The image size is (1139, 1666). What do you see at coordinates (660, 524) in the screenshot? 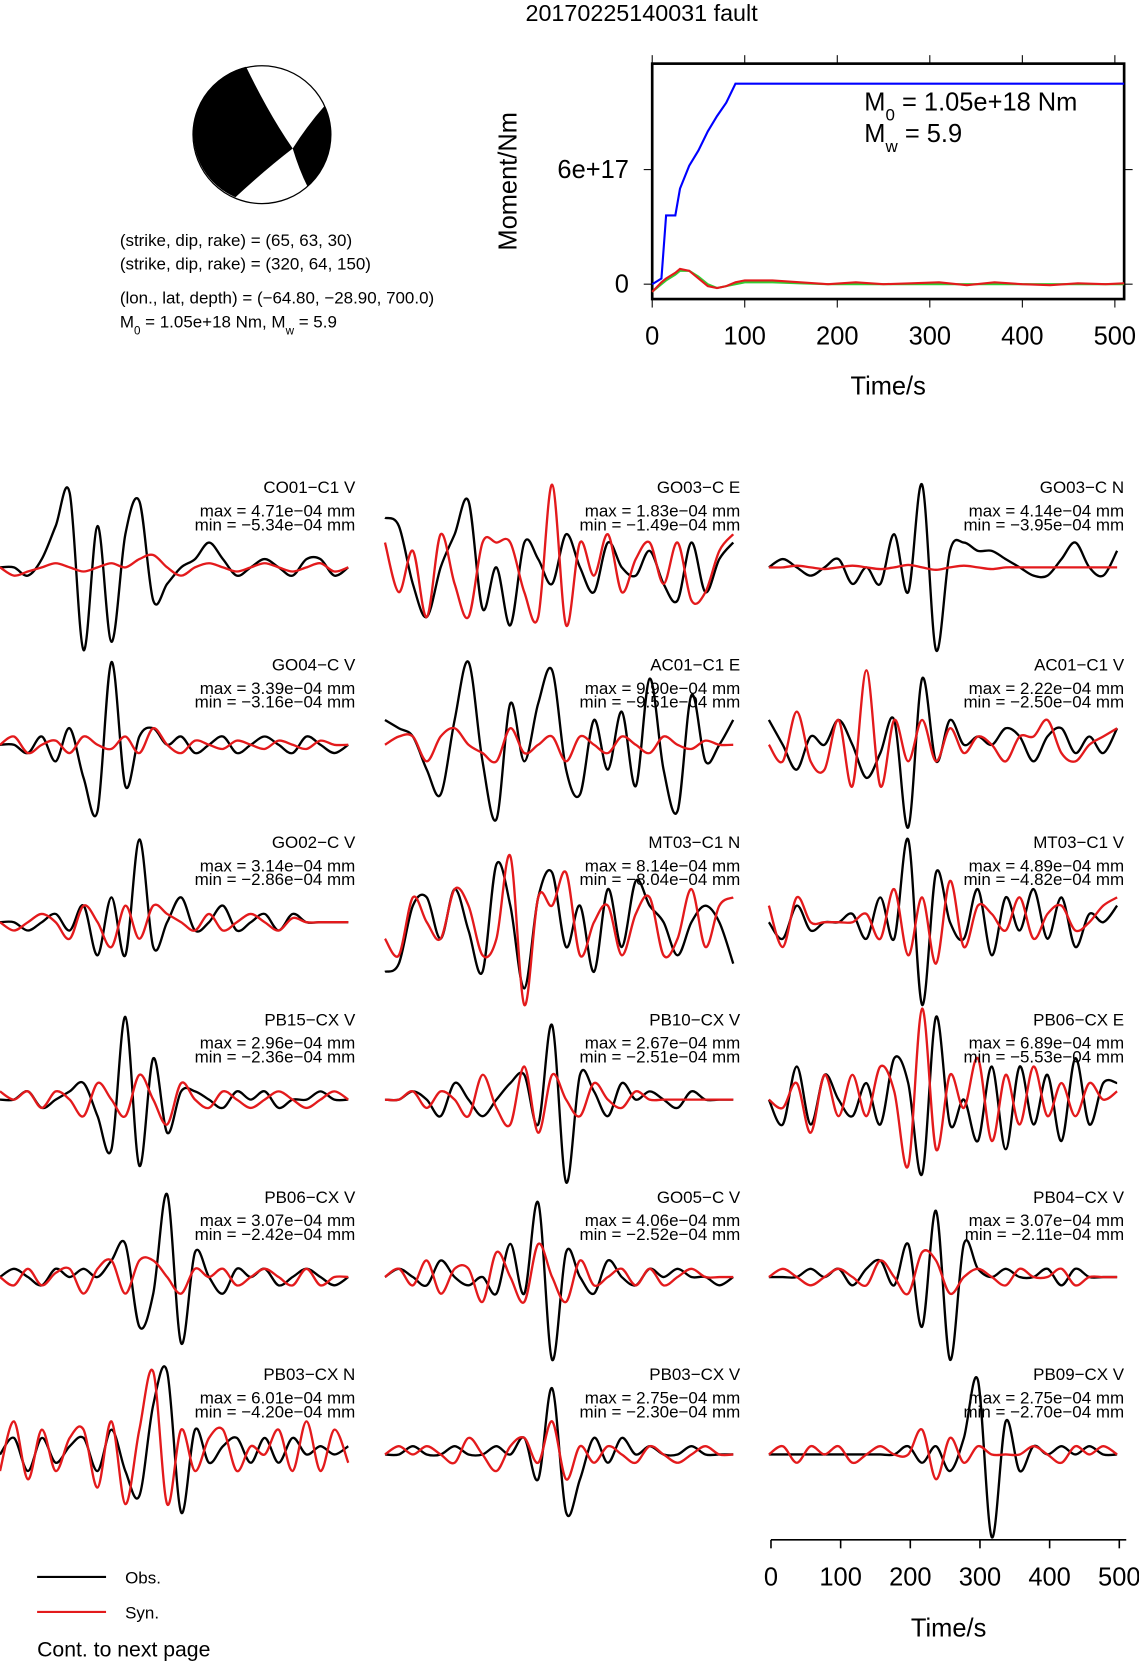
I see `min-label: min = −1.49e−04 mm` at bounding box center [660, 524].